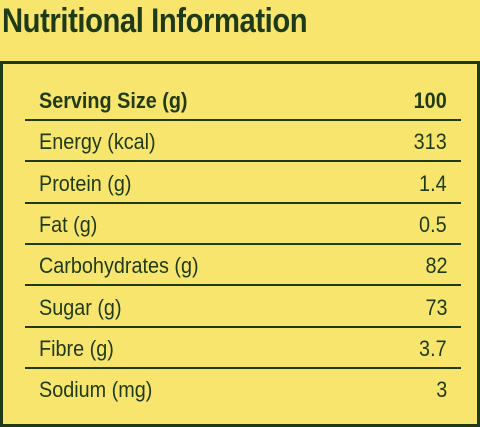  Describe the element at coordinates (96, 390) in the screenshot. I see `row-label: Sodium (mg)` at that location.